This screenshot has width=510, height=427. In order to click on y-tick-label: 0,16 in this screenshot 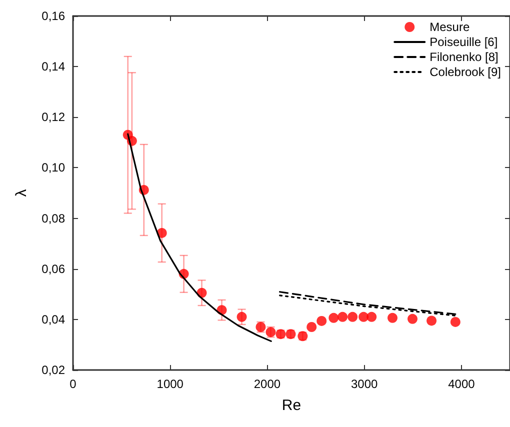, I will do `click(54, 16)`.